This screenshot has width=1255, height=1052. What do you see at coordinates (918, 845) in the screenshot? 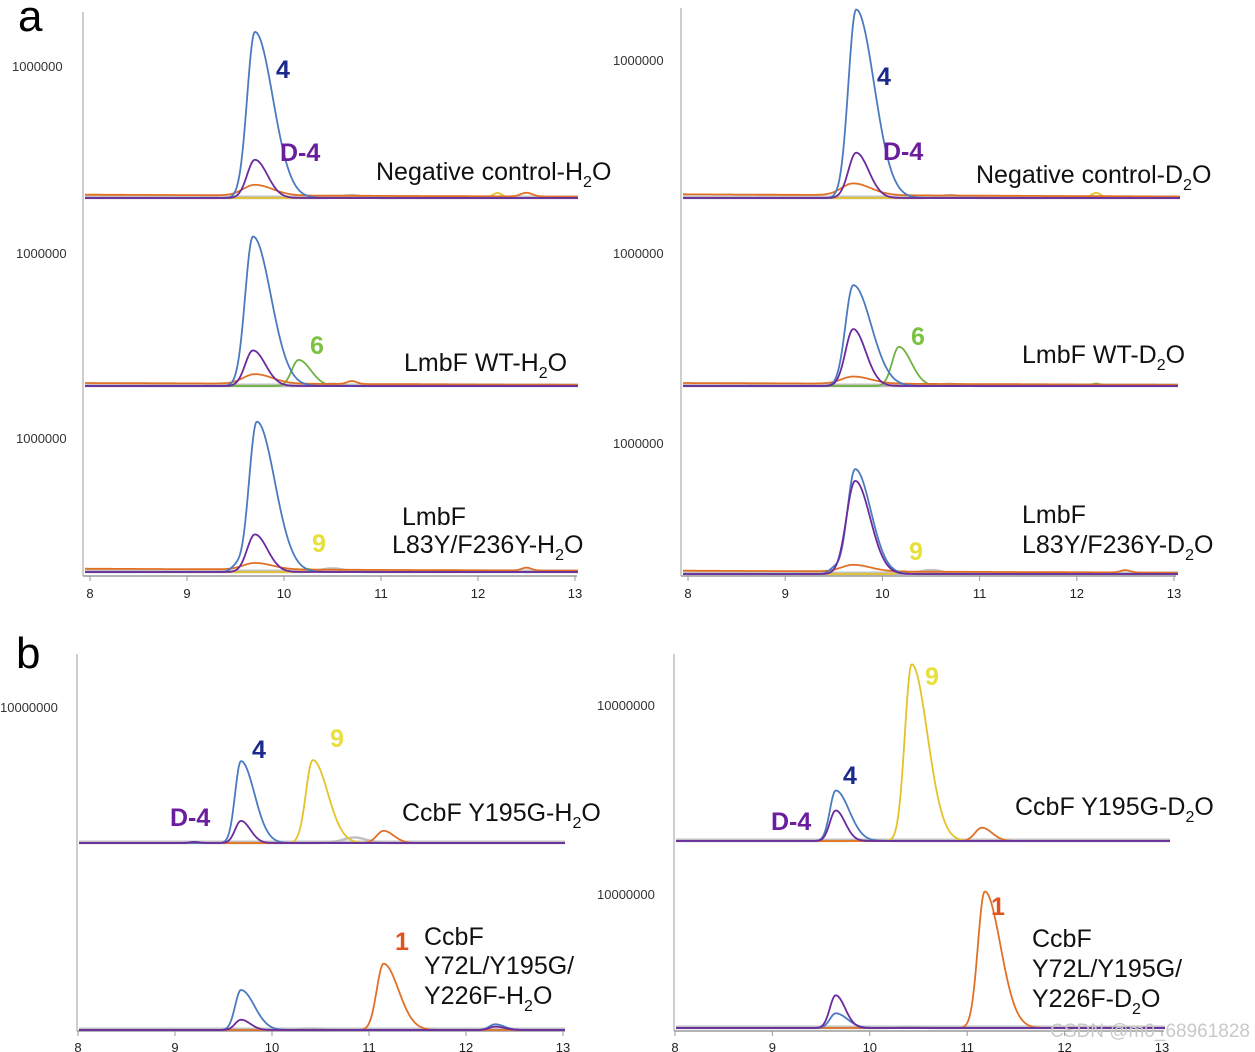
I see `chart-b-right` at bounding box center [918, 845].